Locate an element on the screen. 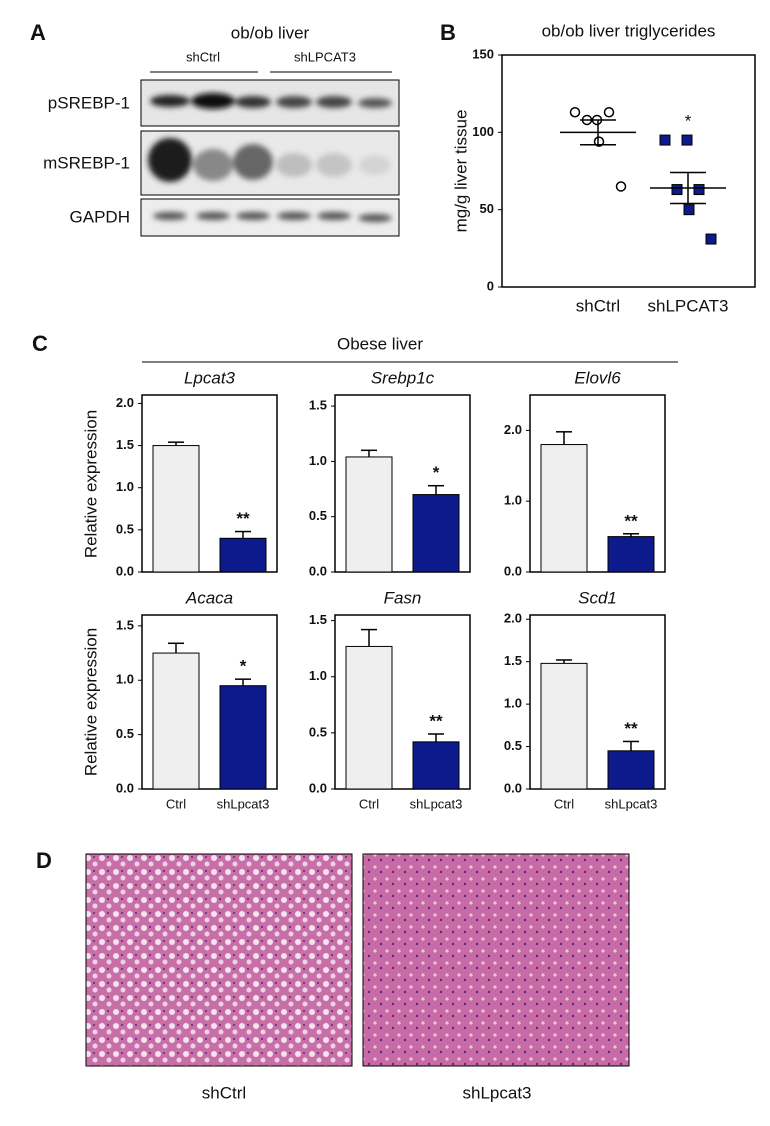 This screenshot has width=770, height=1126. group-label: shLPCAT3 is located at coordinates (325, 56).